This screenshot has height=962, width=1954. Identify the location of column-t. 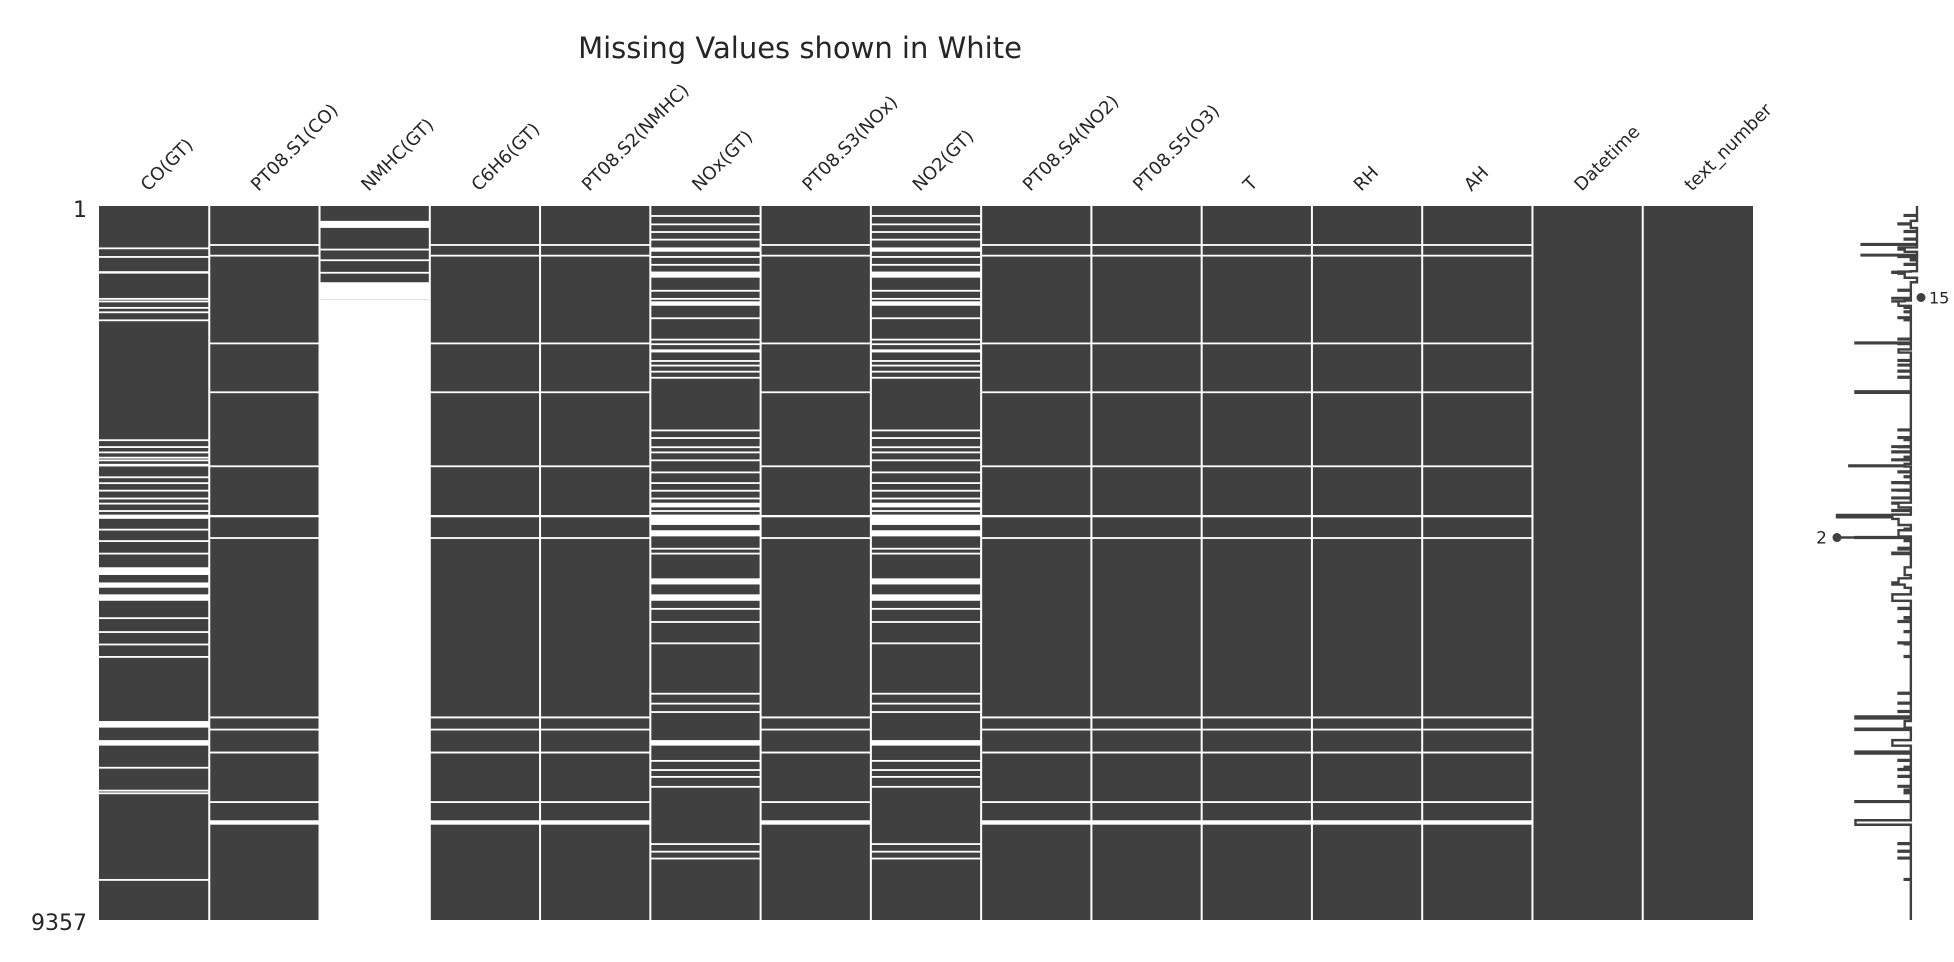
(1256, 563).